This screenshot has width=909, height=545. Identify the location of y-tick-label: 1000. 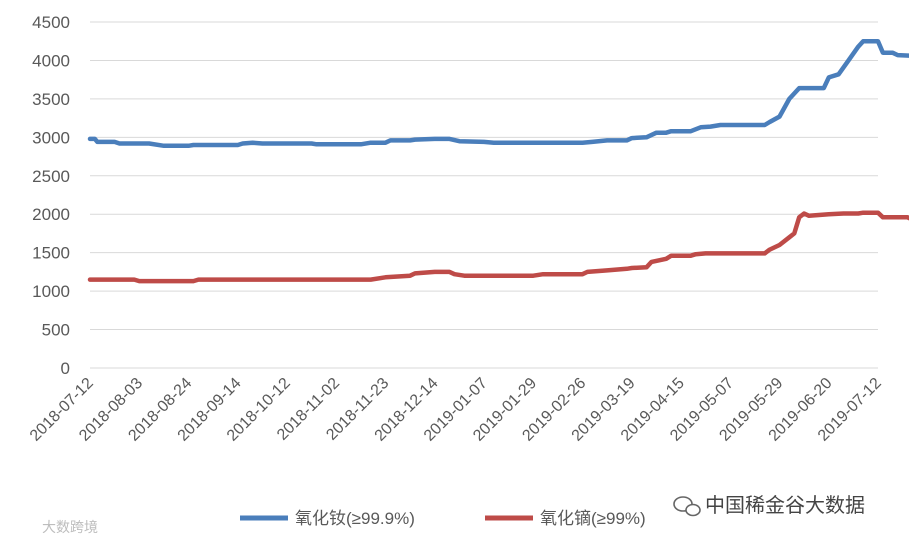
(51, 291).